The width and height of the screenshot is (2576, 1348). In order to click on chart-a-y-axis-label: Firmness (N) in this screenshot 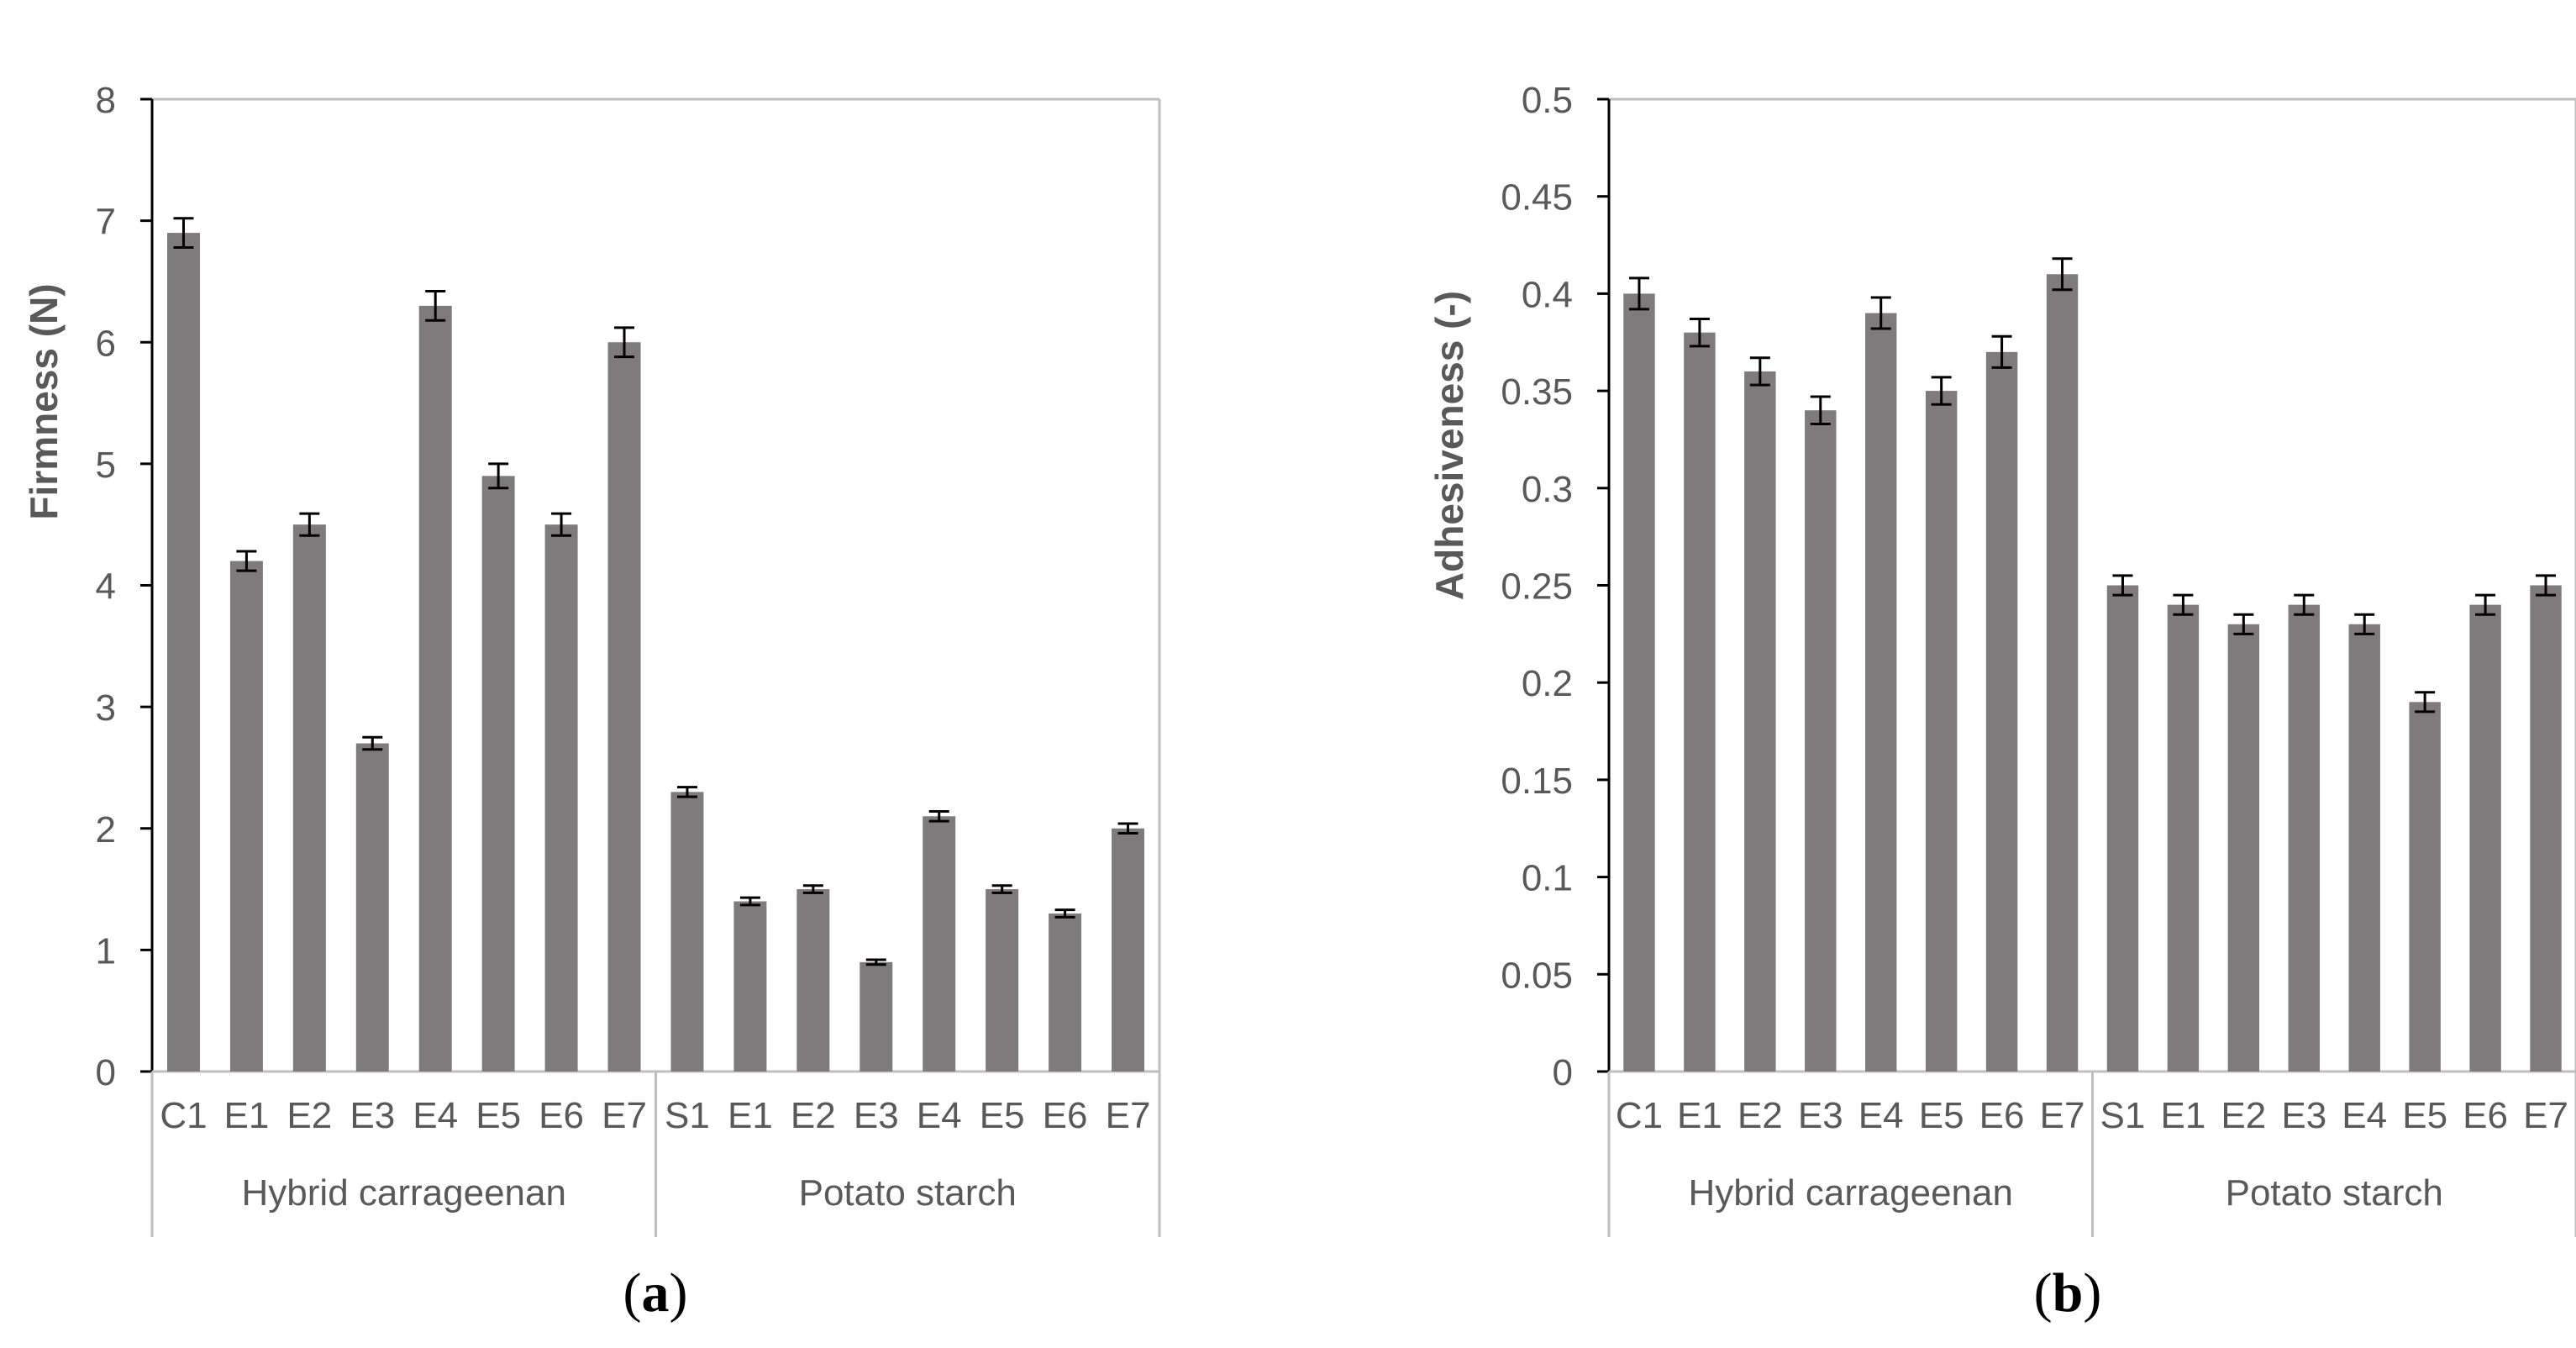, I will do `click(44, 401)`.